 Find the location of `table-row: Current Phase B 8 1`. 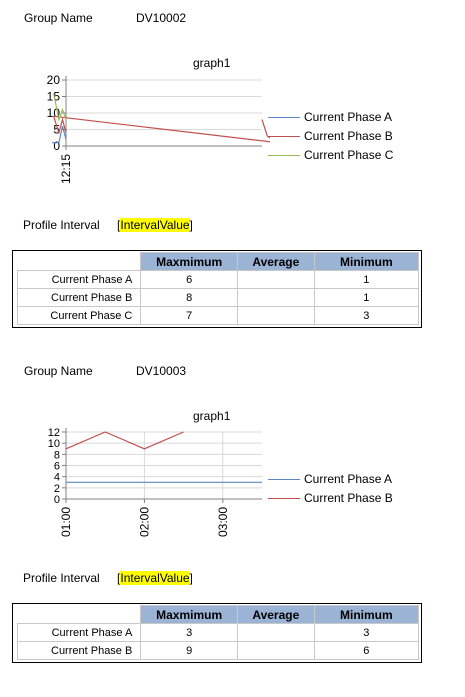

table-row: Current Phase B 8 1 is located at coordinates (218, 297).